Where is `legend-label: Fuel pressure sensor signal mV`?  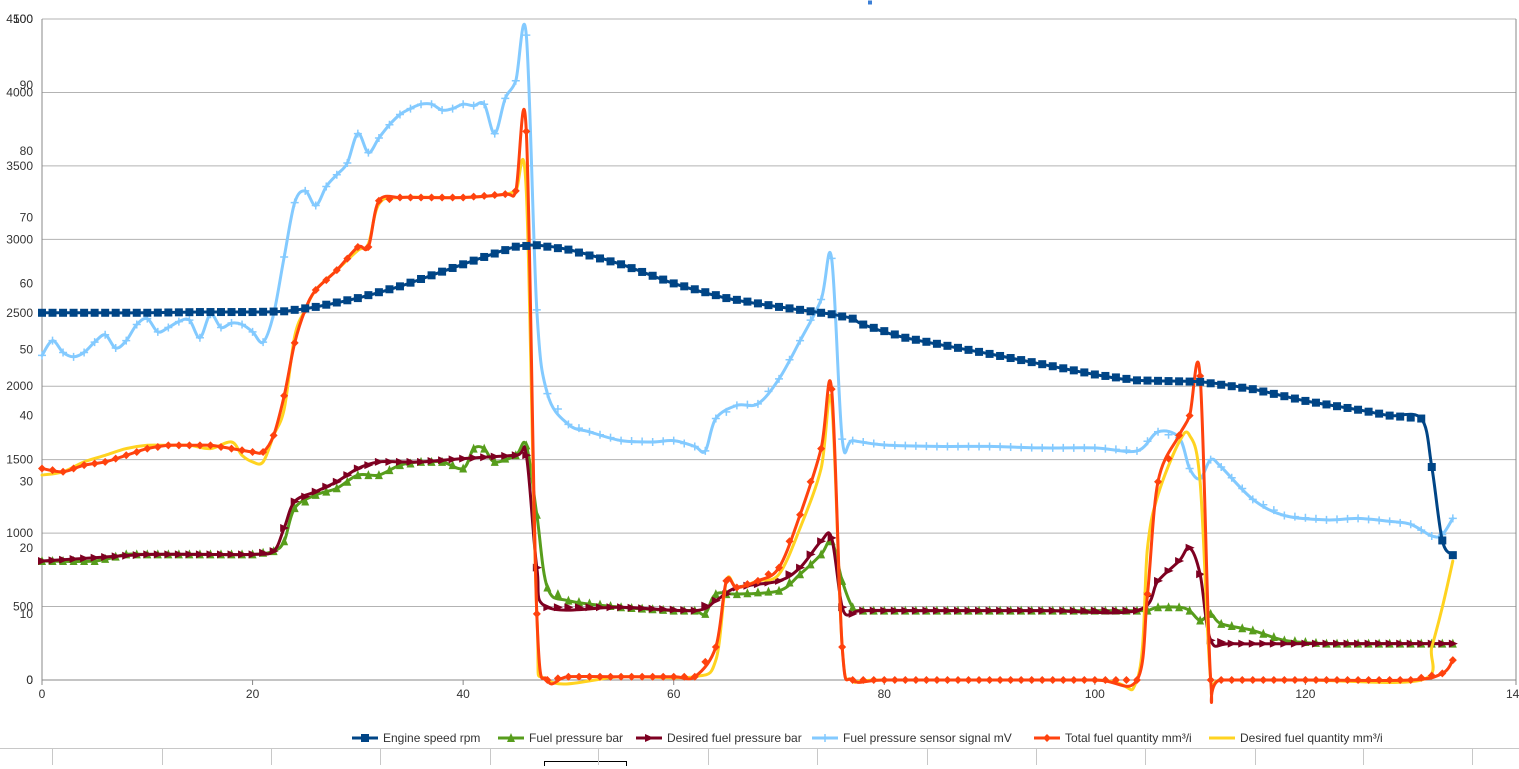
legend-label: Fuel pressure sensor signal mV is located at coordinates (927, 738).